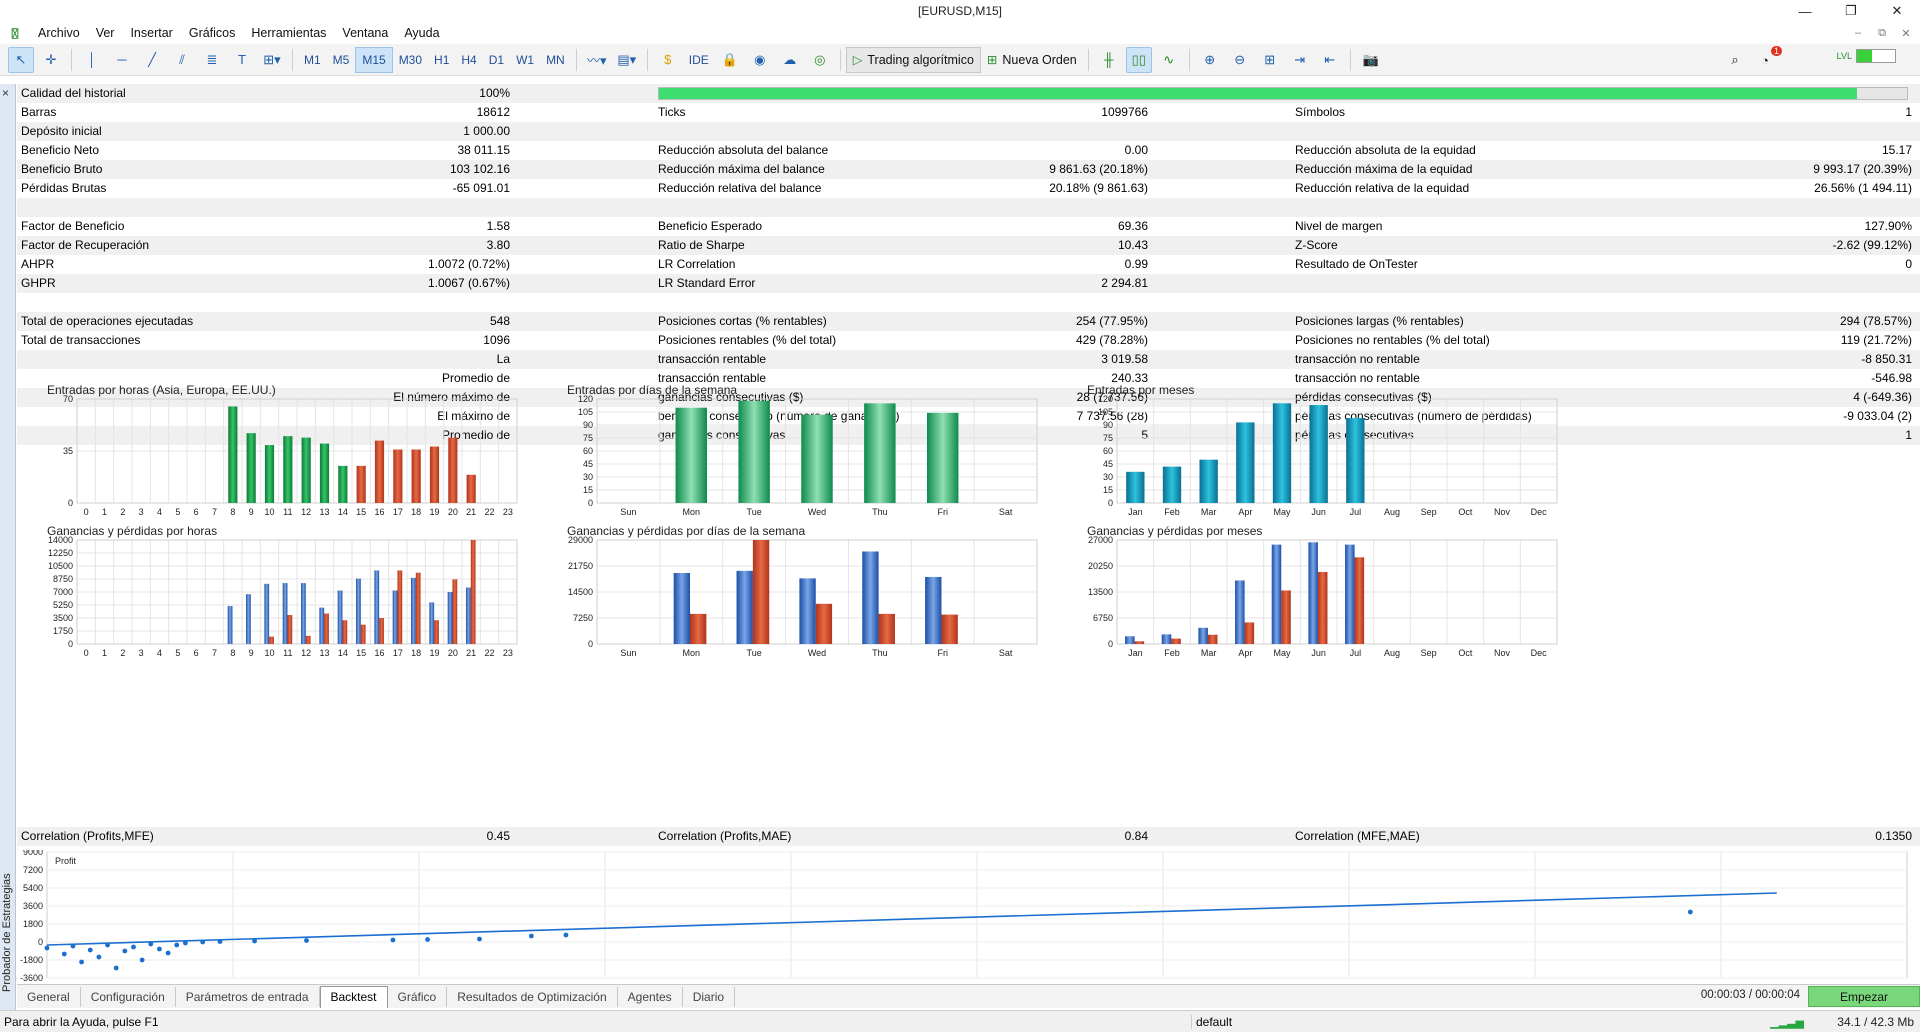 Image resolution: width=1920 pixels, height=1032 pixels. Describe the element at coordinates (913, 59) in the screenshot. I see `algo-trading-button: ▷ Trading algorítmico` at that location.